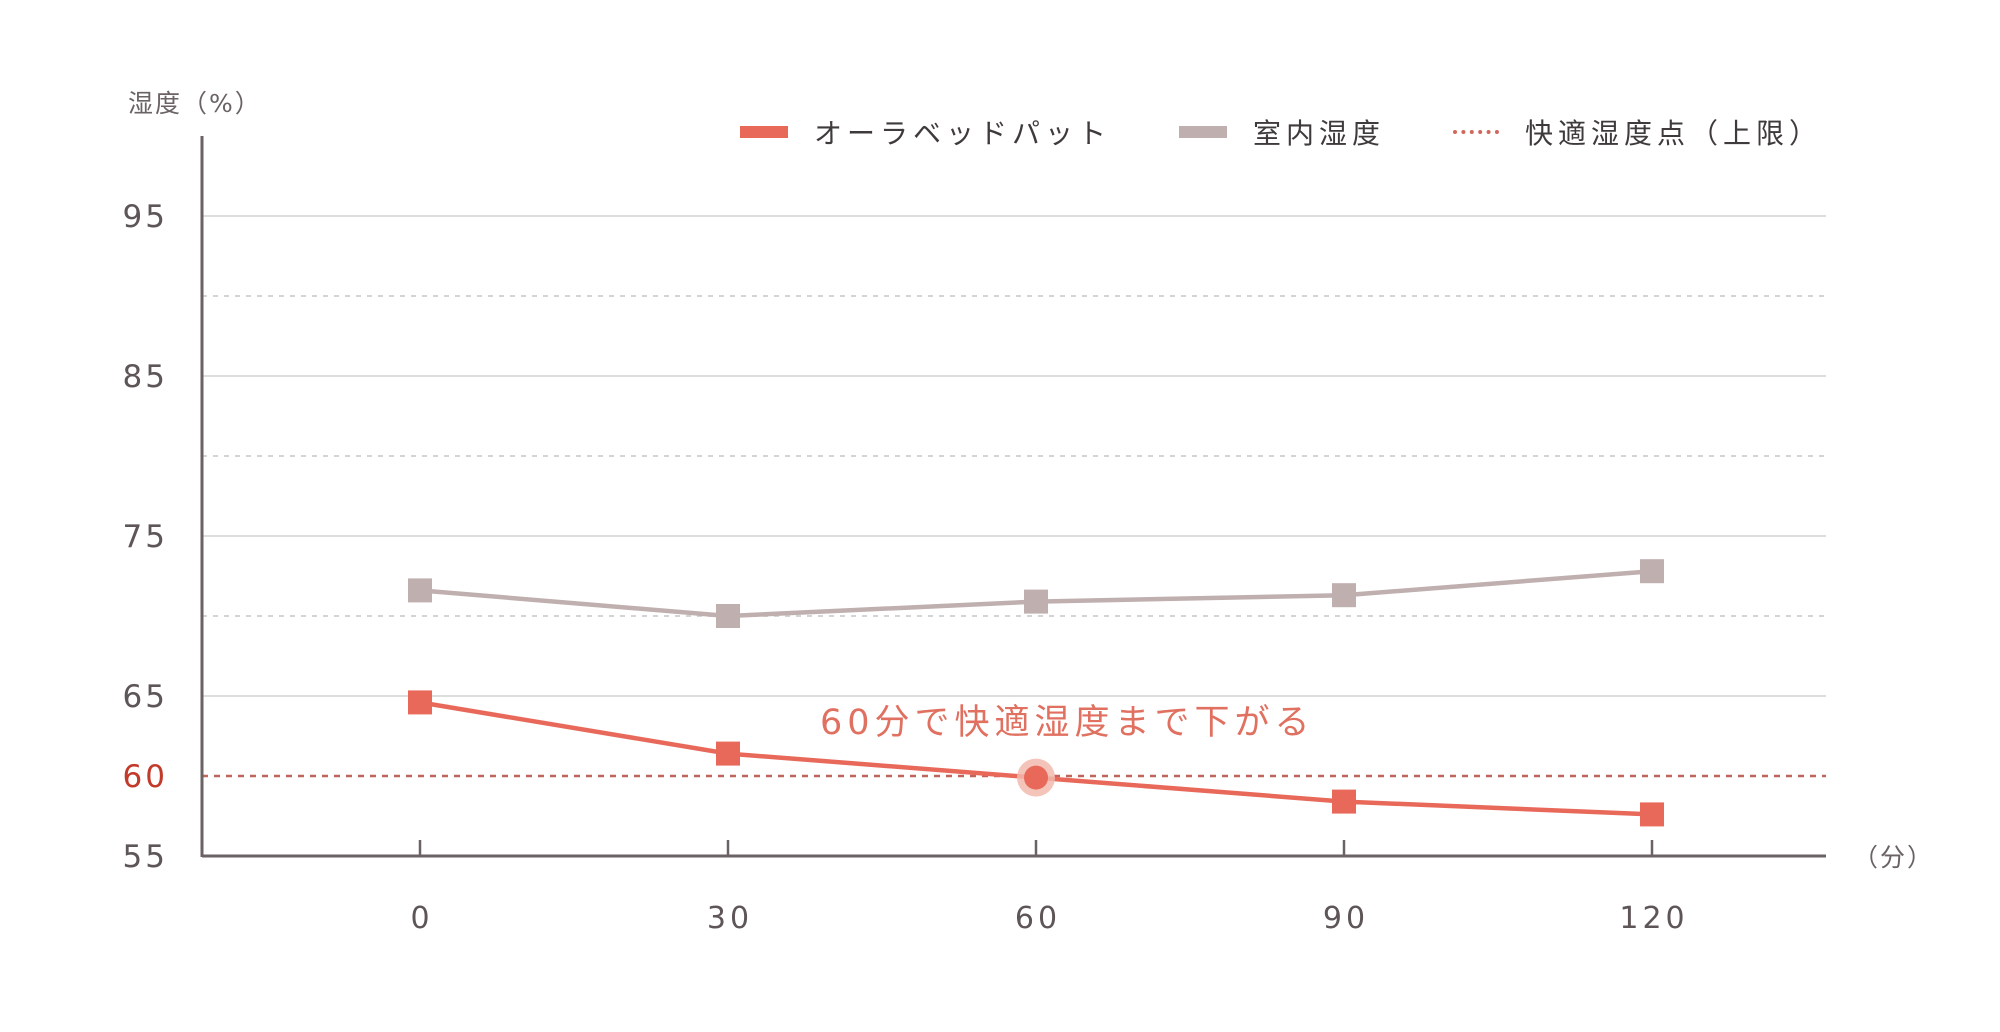  Describe the element at coordinates (145, 377) in the screenshot. I see `y-tick-label: 85` at that location.